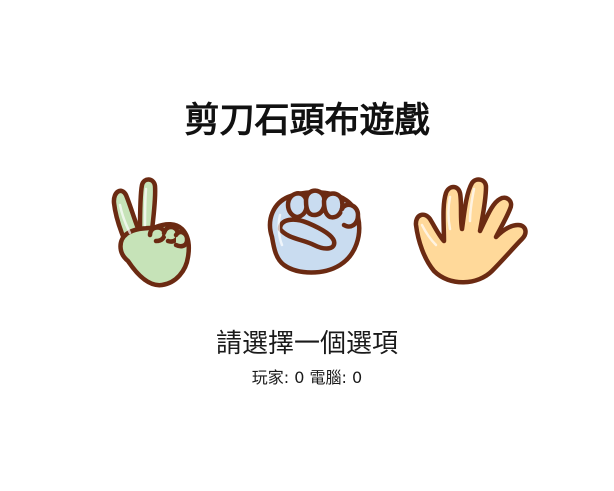 The image size is (614, 491). I want to click on computer-score-label: 電腦:, so click(328, 377).